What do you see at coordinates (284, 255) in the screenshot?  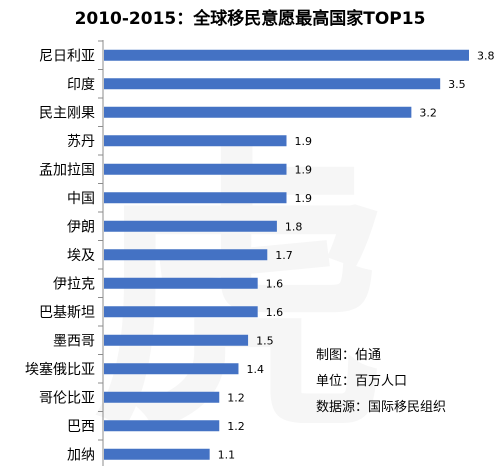 I see `value-label: 1.7` at bounding box center [284, 255].